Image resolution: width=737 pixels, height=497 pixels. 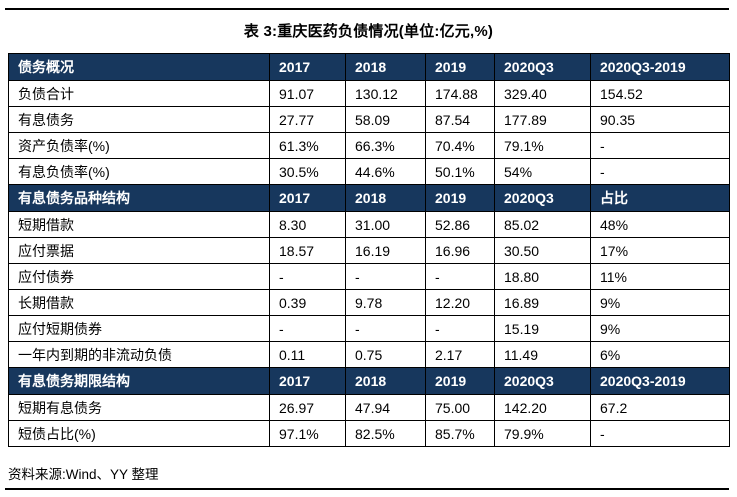 I want to click on value-cell: 18.57, so click(x=307, y=250).